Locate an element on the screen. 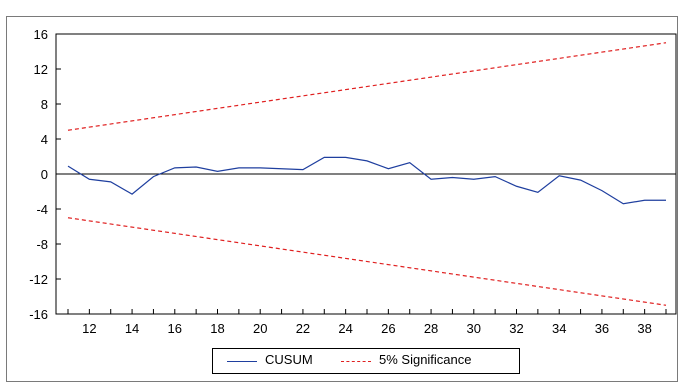  x-tick-label: 12 is located at coordinates (89, 328).